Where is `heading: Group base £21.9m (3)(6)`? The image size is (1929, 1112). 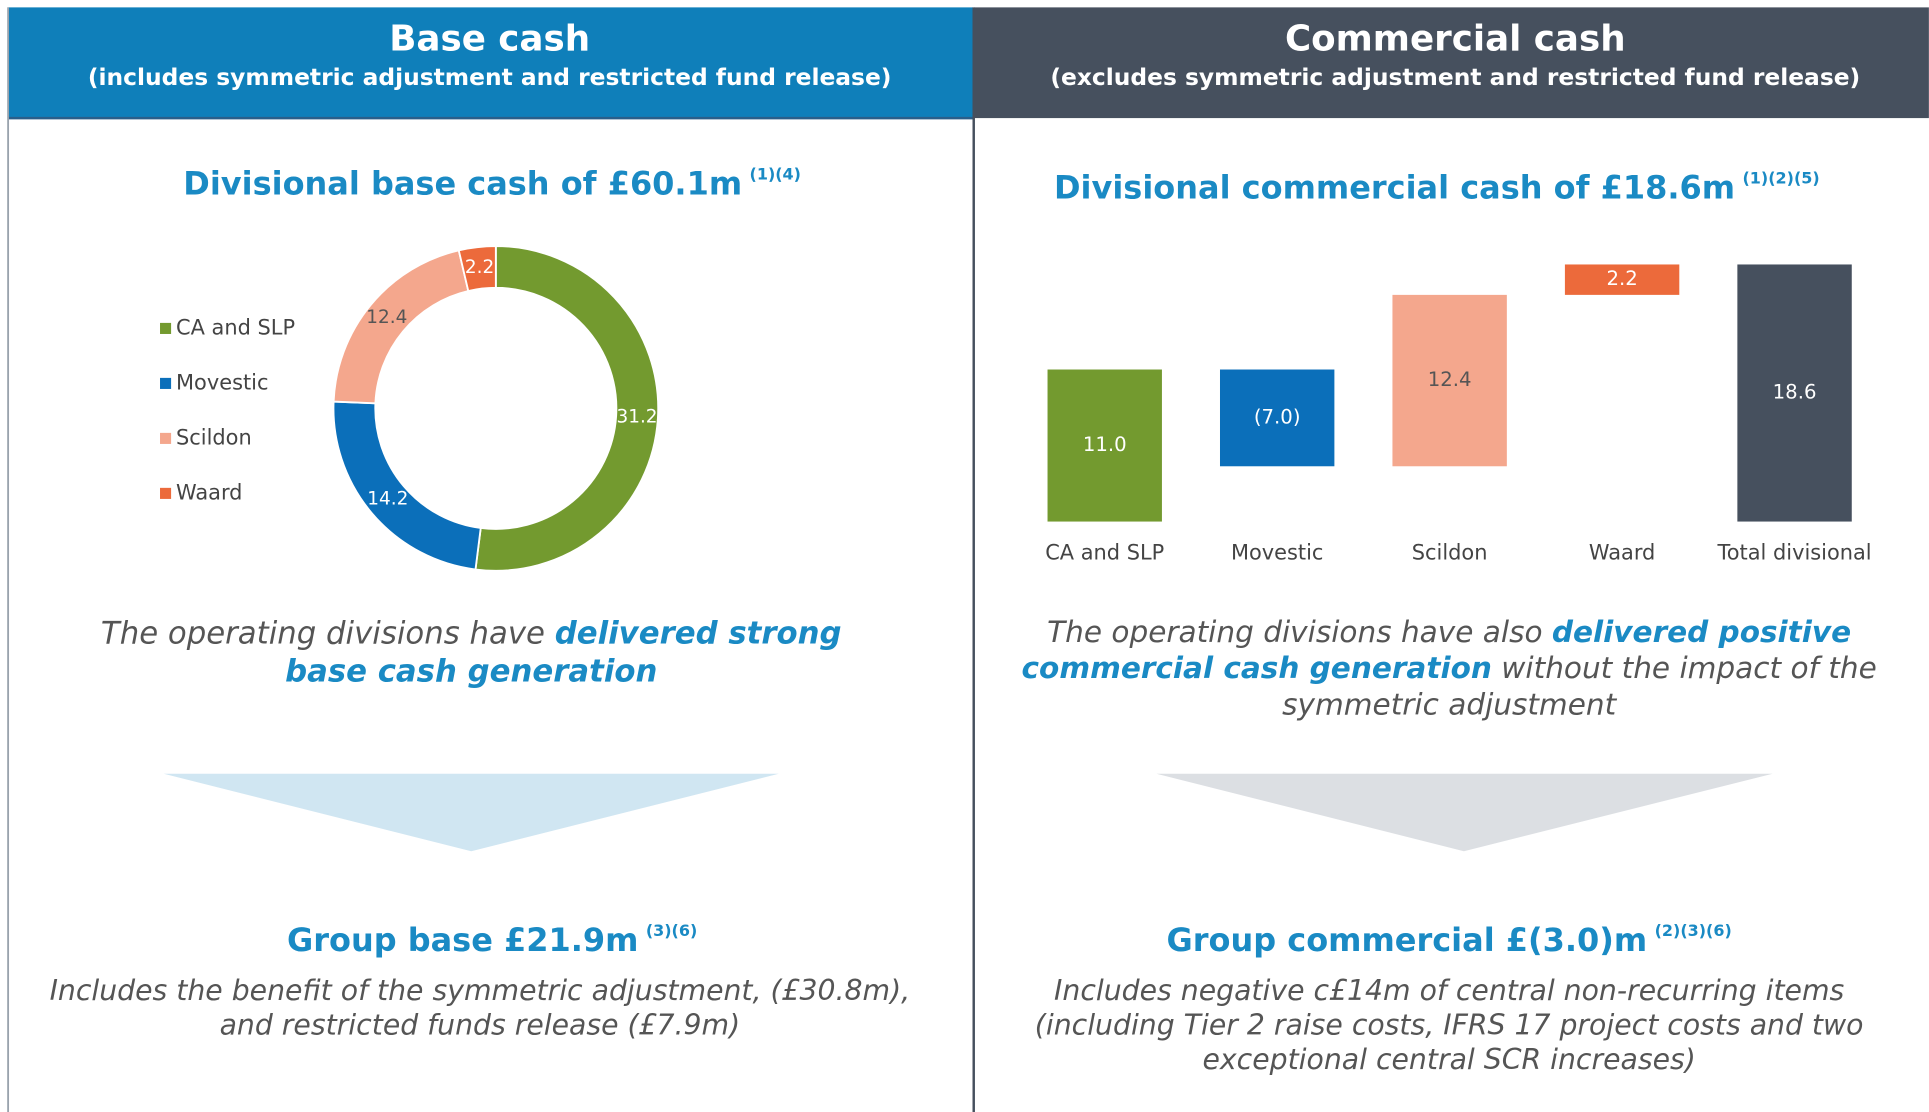 heading: Group base £21.9m (3)(6) is located at coordinates (492, 940).